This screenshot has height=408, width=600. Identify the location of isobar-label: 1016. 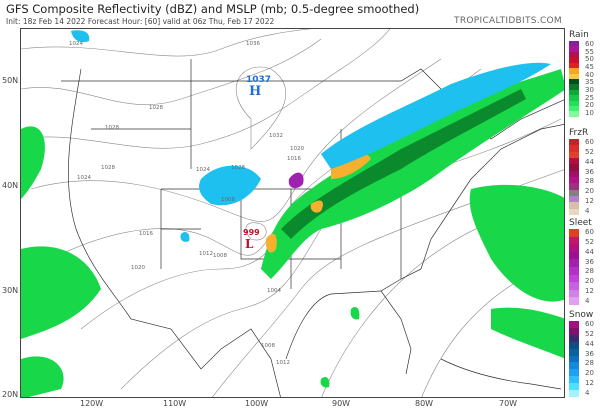
(294, 159).